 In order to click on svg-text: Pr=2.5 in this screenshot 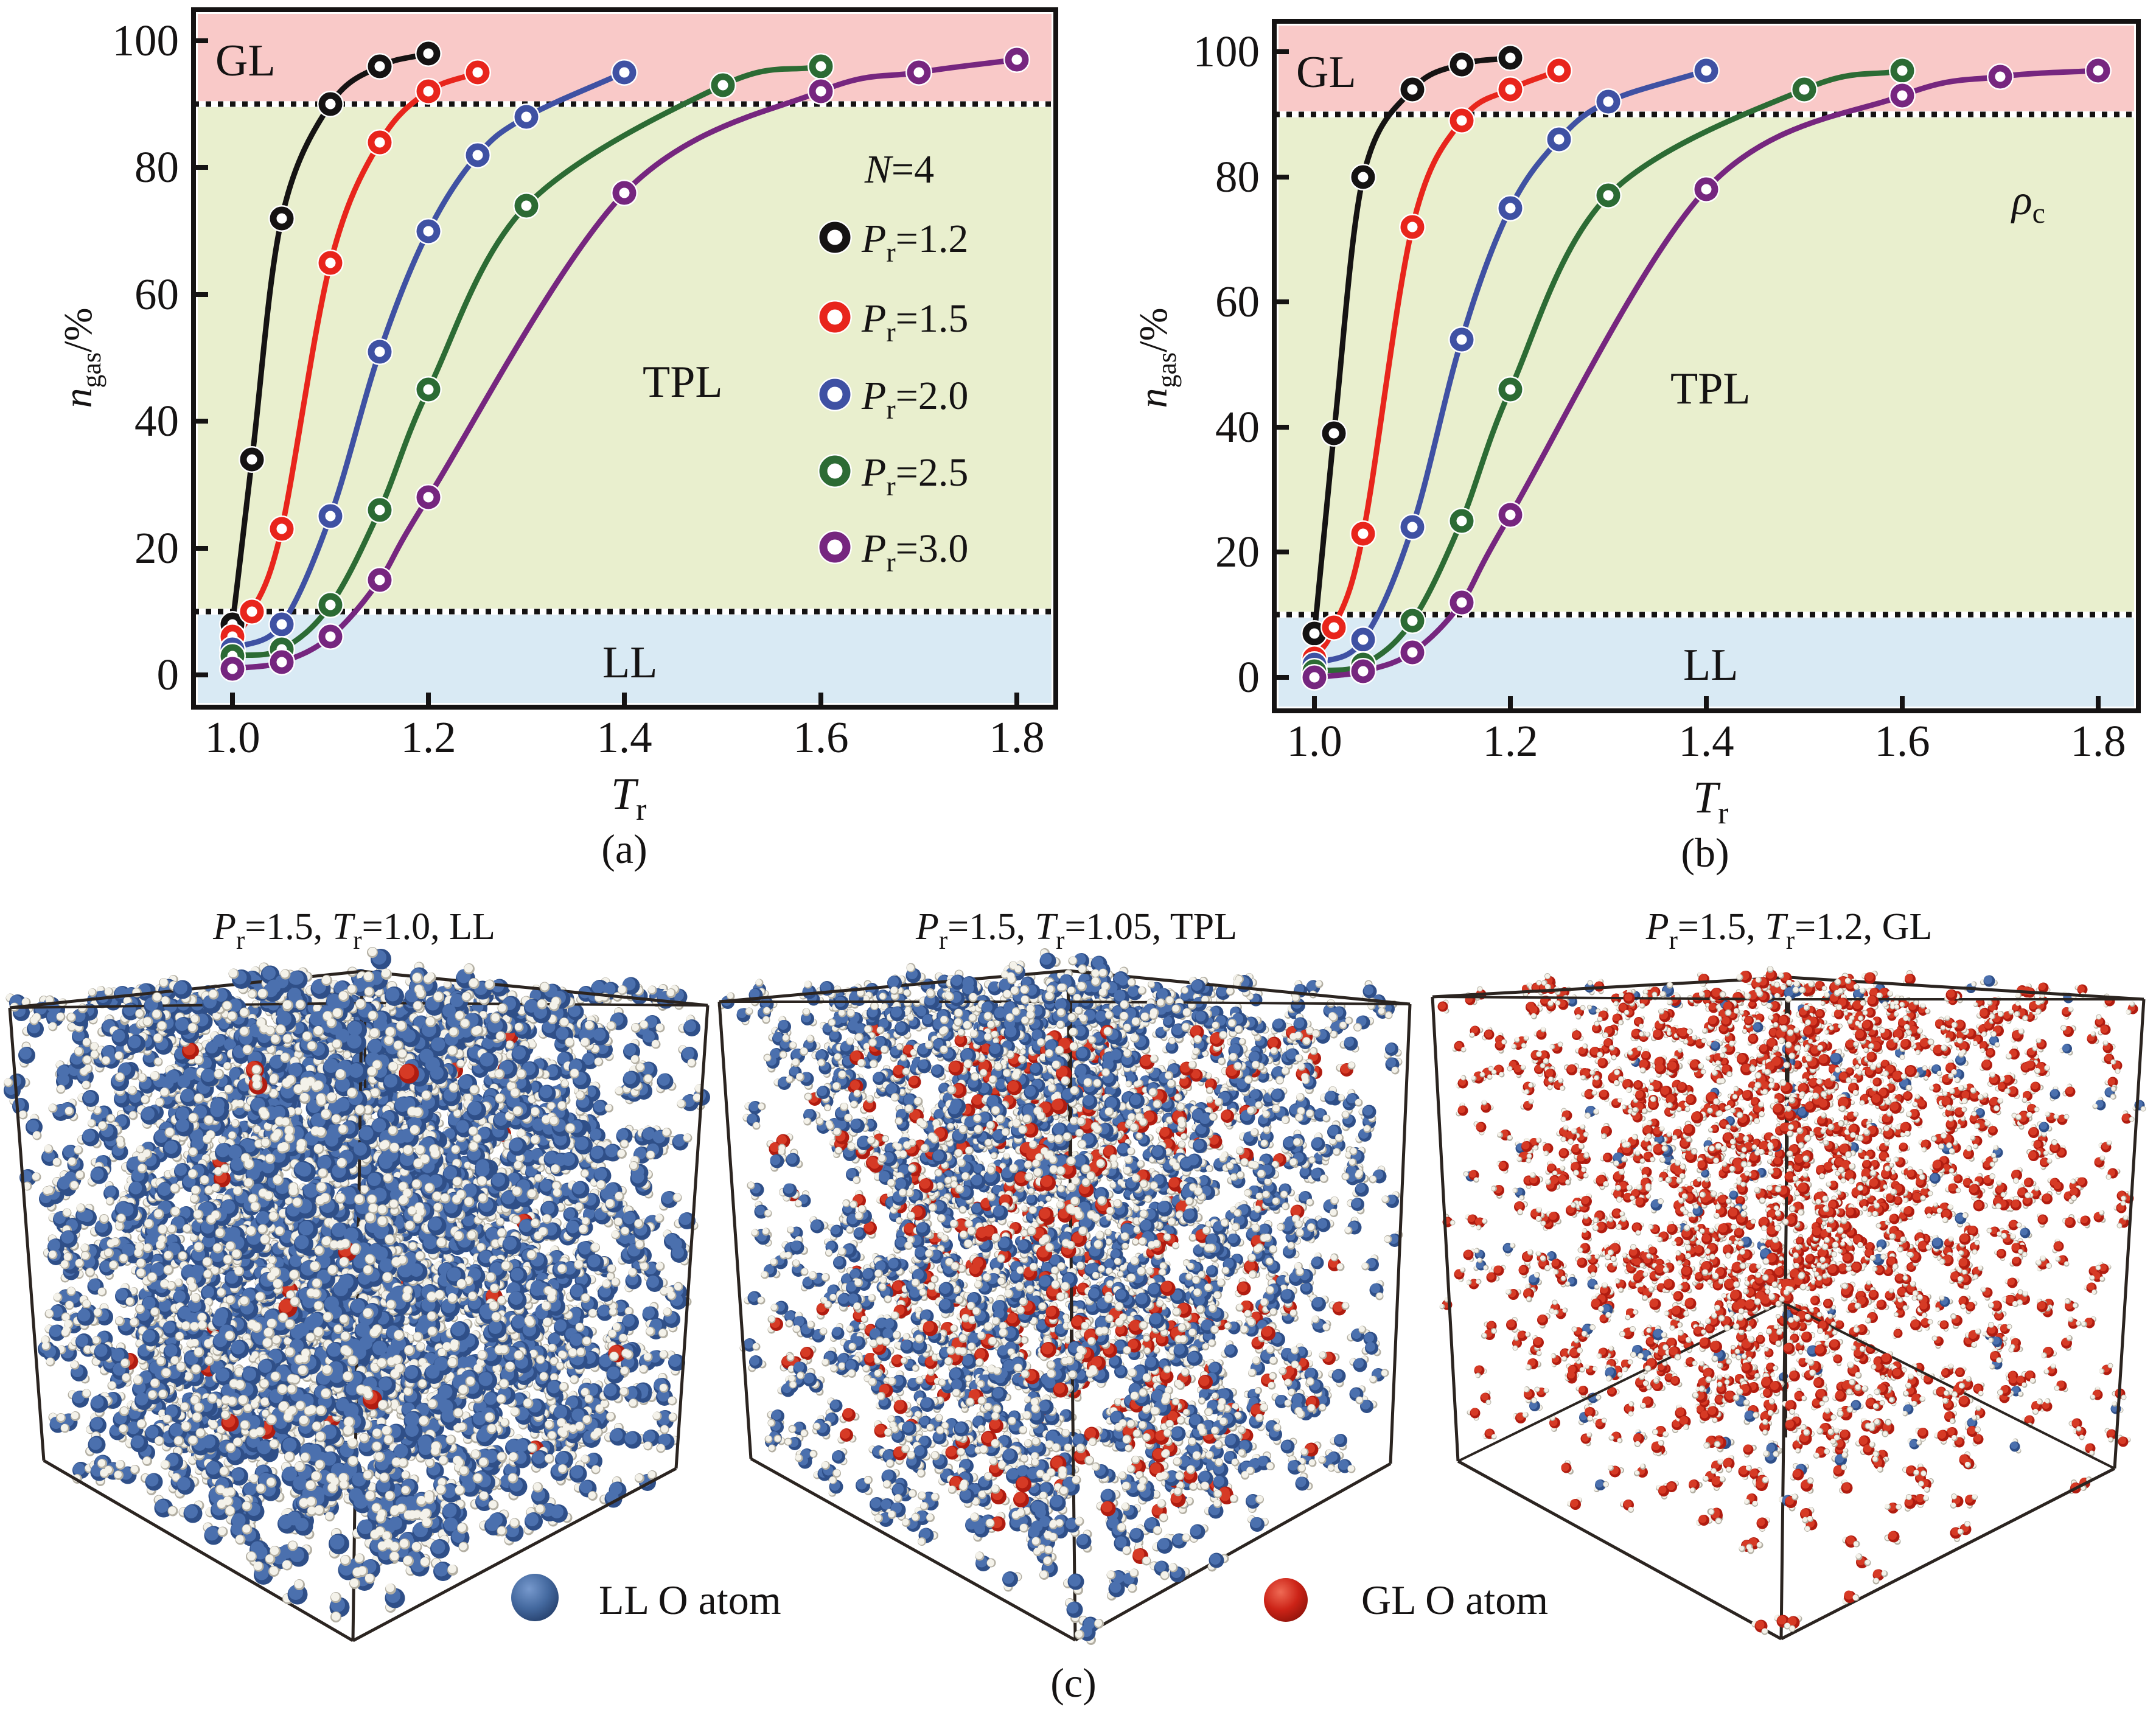, I will do `click(914, 475)`.